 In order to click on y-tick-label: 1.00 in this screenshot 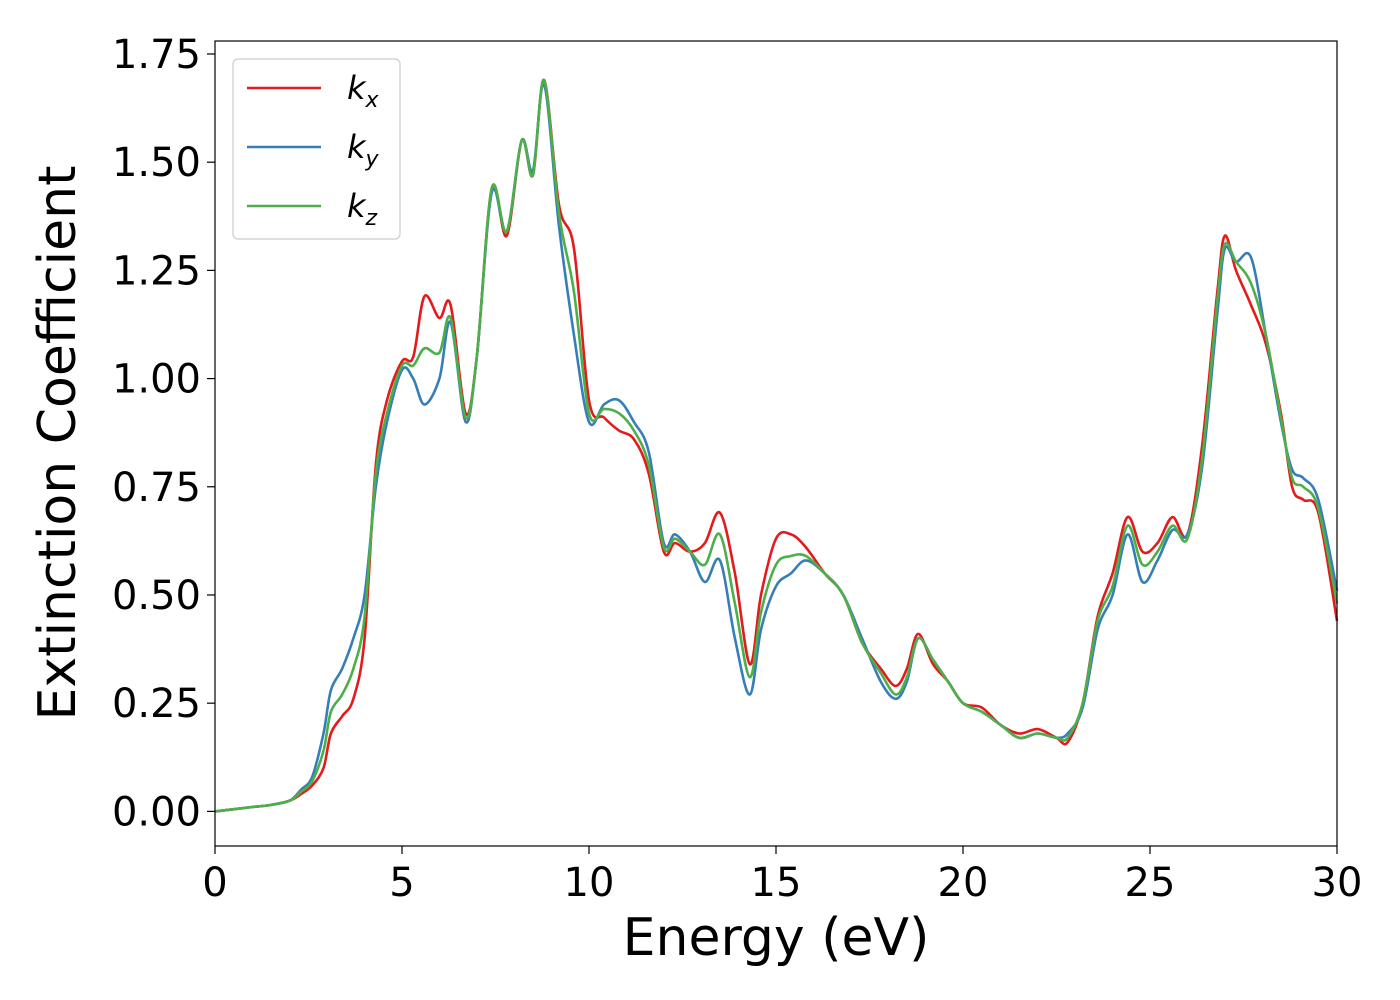, I will do `click(156, 380)`.